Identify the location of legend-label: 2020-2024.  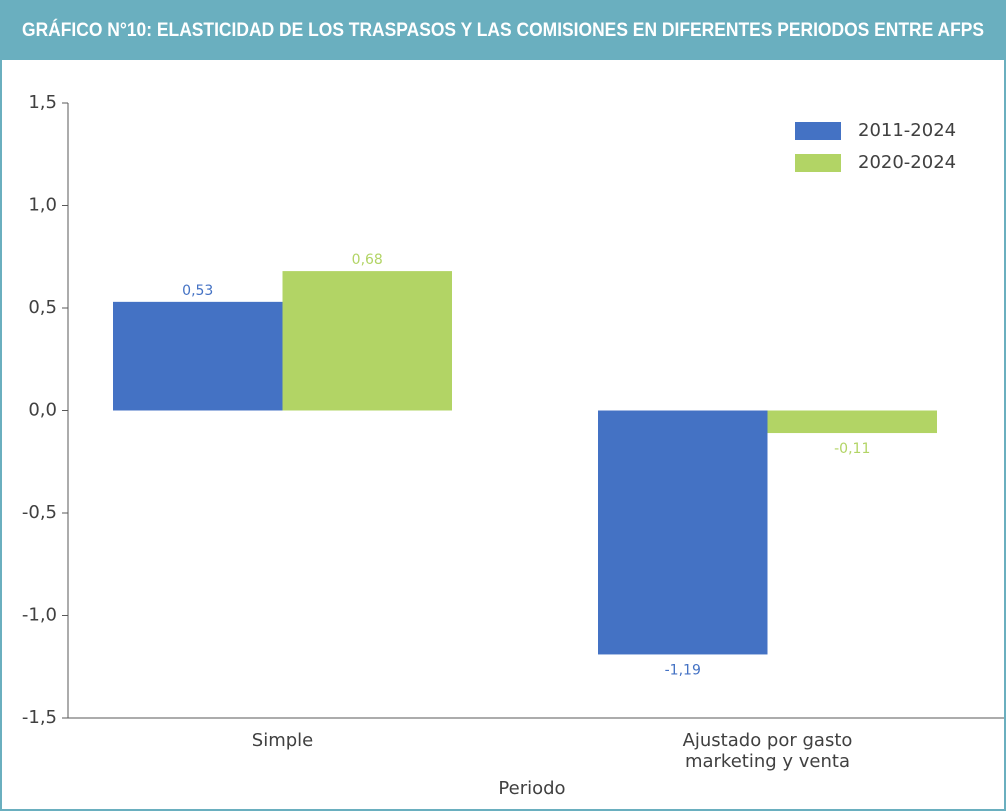
(907, 162).